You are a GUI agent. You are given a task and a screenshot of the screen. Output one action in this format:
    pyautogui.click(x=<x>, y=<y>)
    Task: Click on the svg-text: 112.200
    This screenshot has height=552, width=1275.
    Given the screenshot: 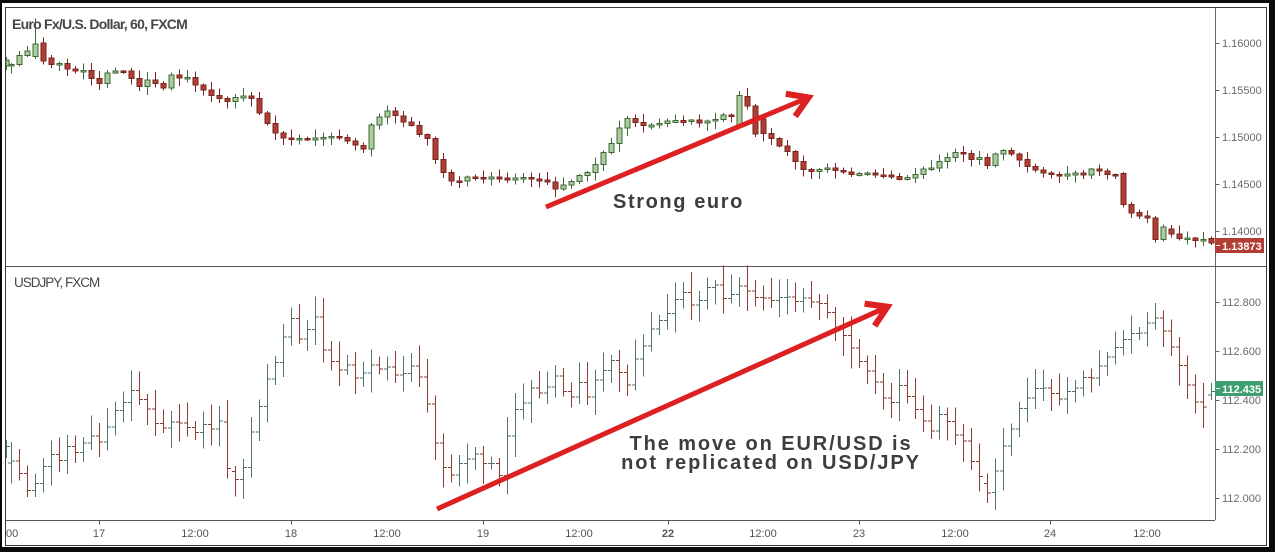 What is the action you would take?
    pyautogui.click(x=1241, y=450)
    